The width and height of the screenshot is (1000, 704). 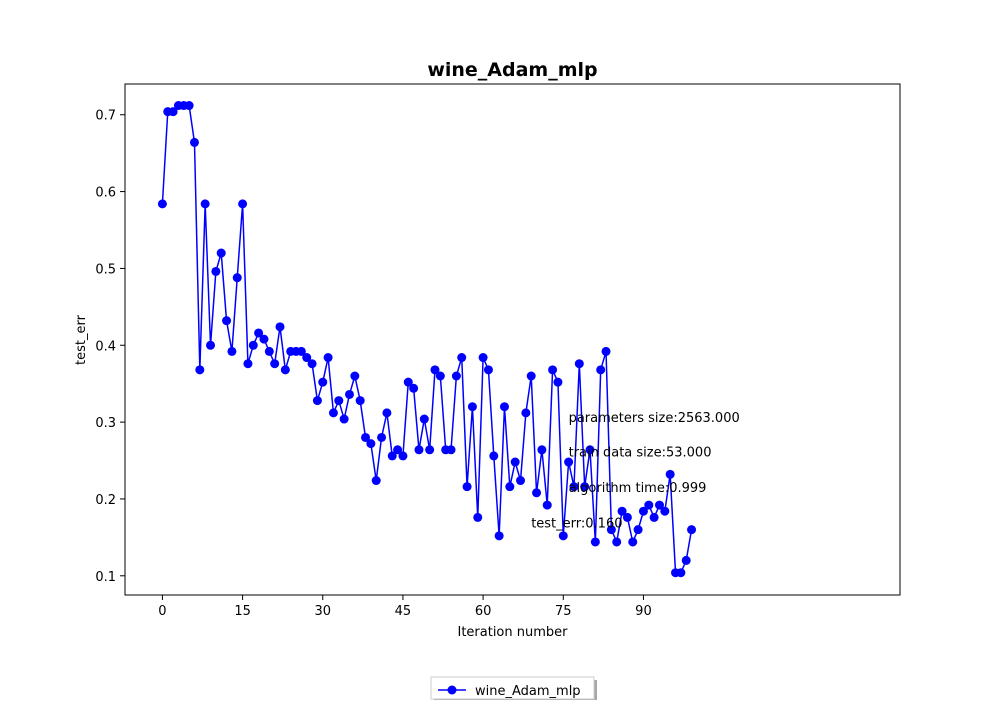 I want to click on x-tick-label: 90, so click(x=643, y=611).